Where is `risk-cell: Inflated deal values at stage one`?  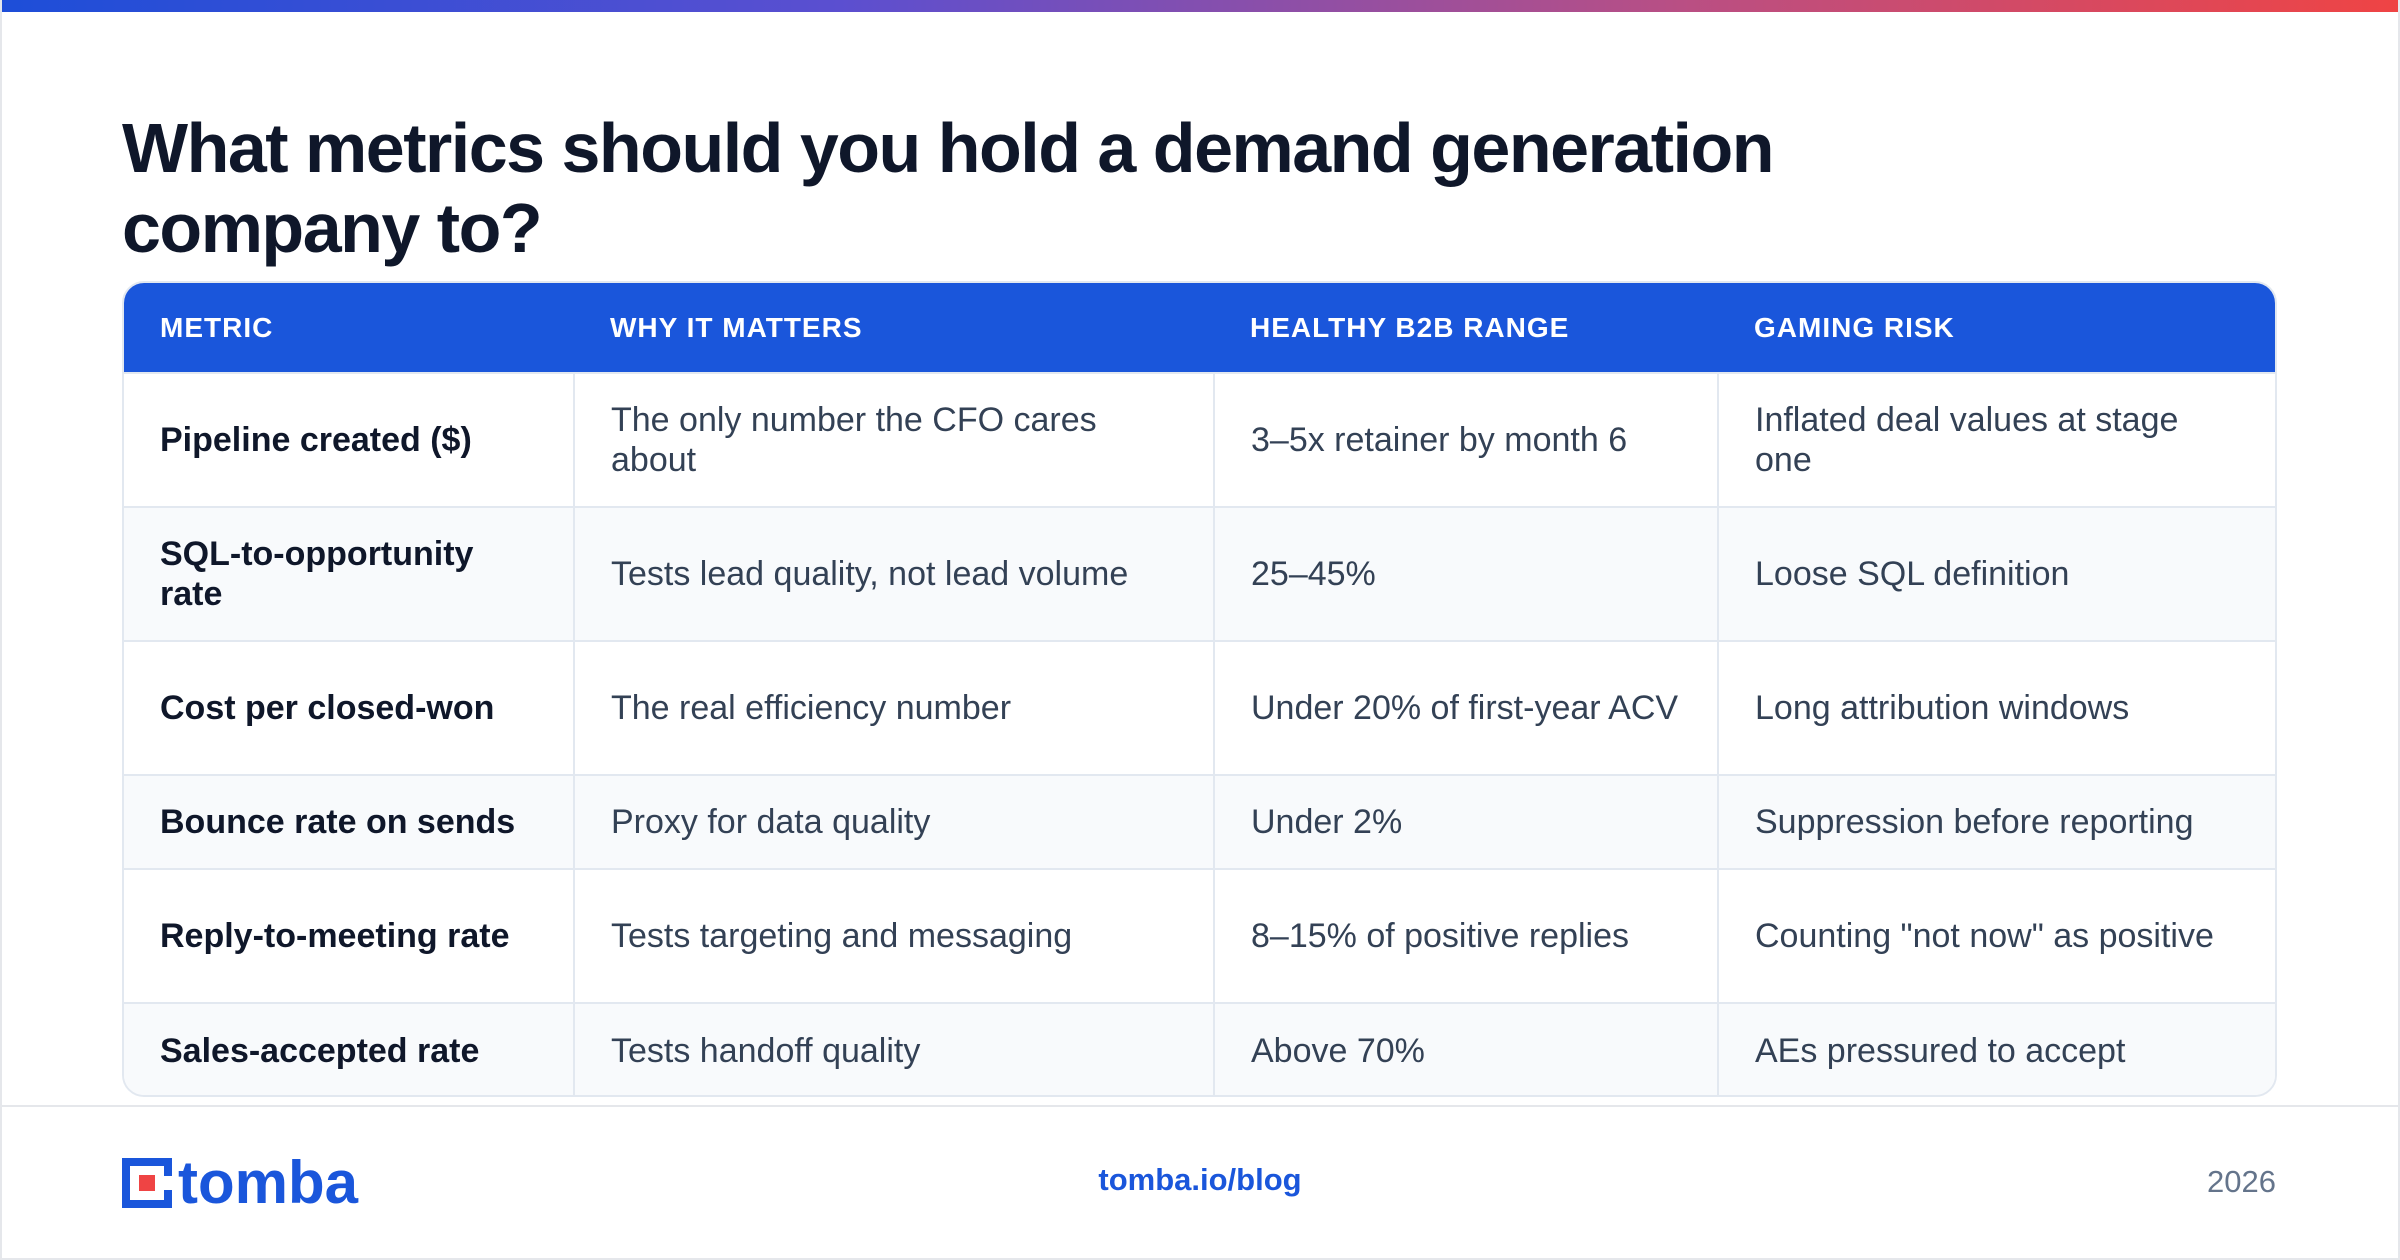 risk-cell: Inflated deal values at stage one is located at coordinates (1996, 439).